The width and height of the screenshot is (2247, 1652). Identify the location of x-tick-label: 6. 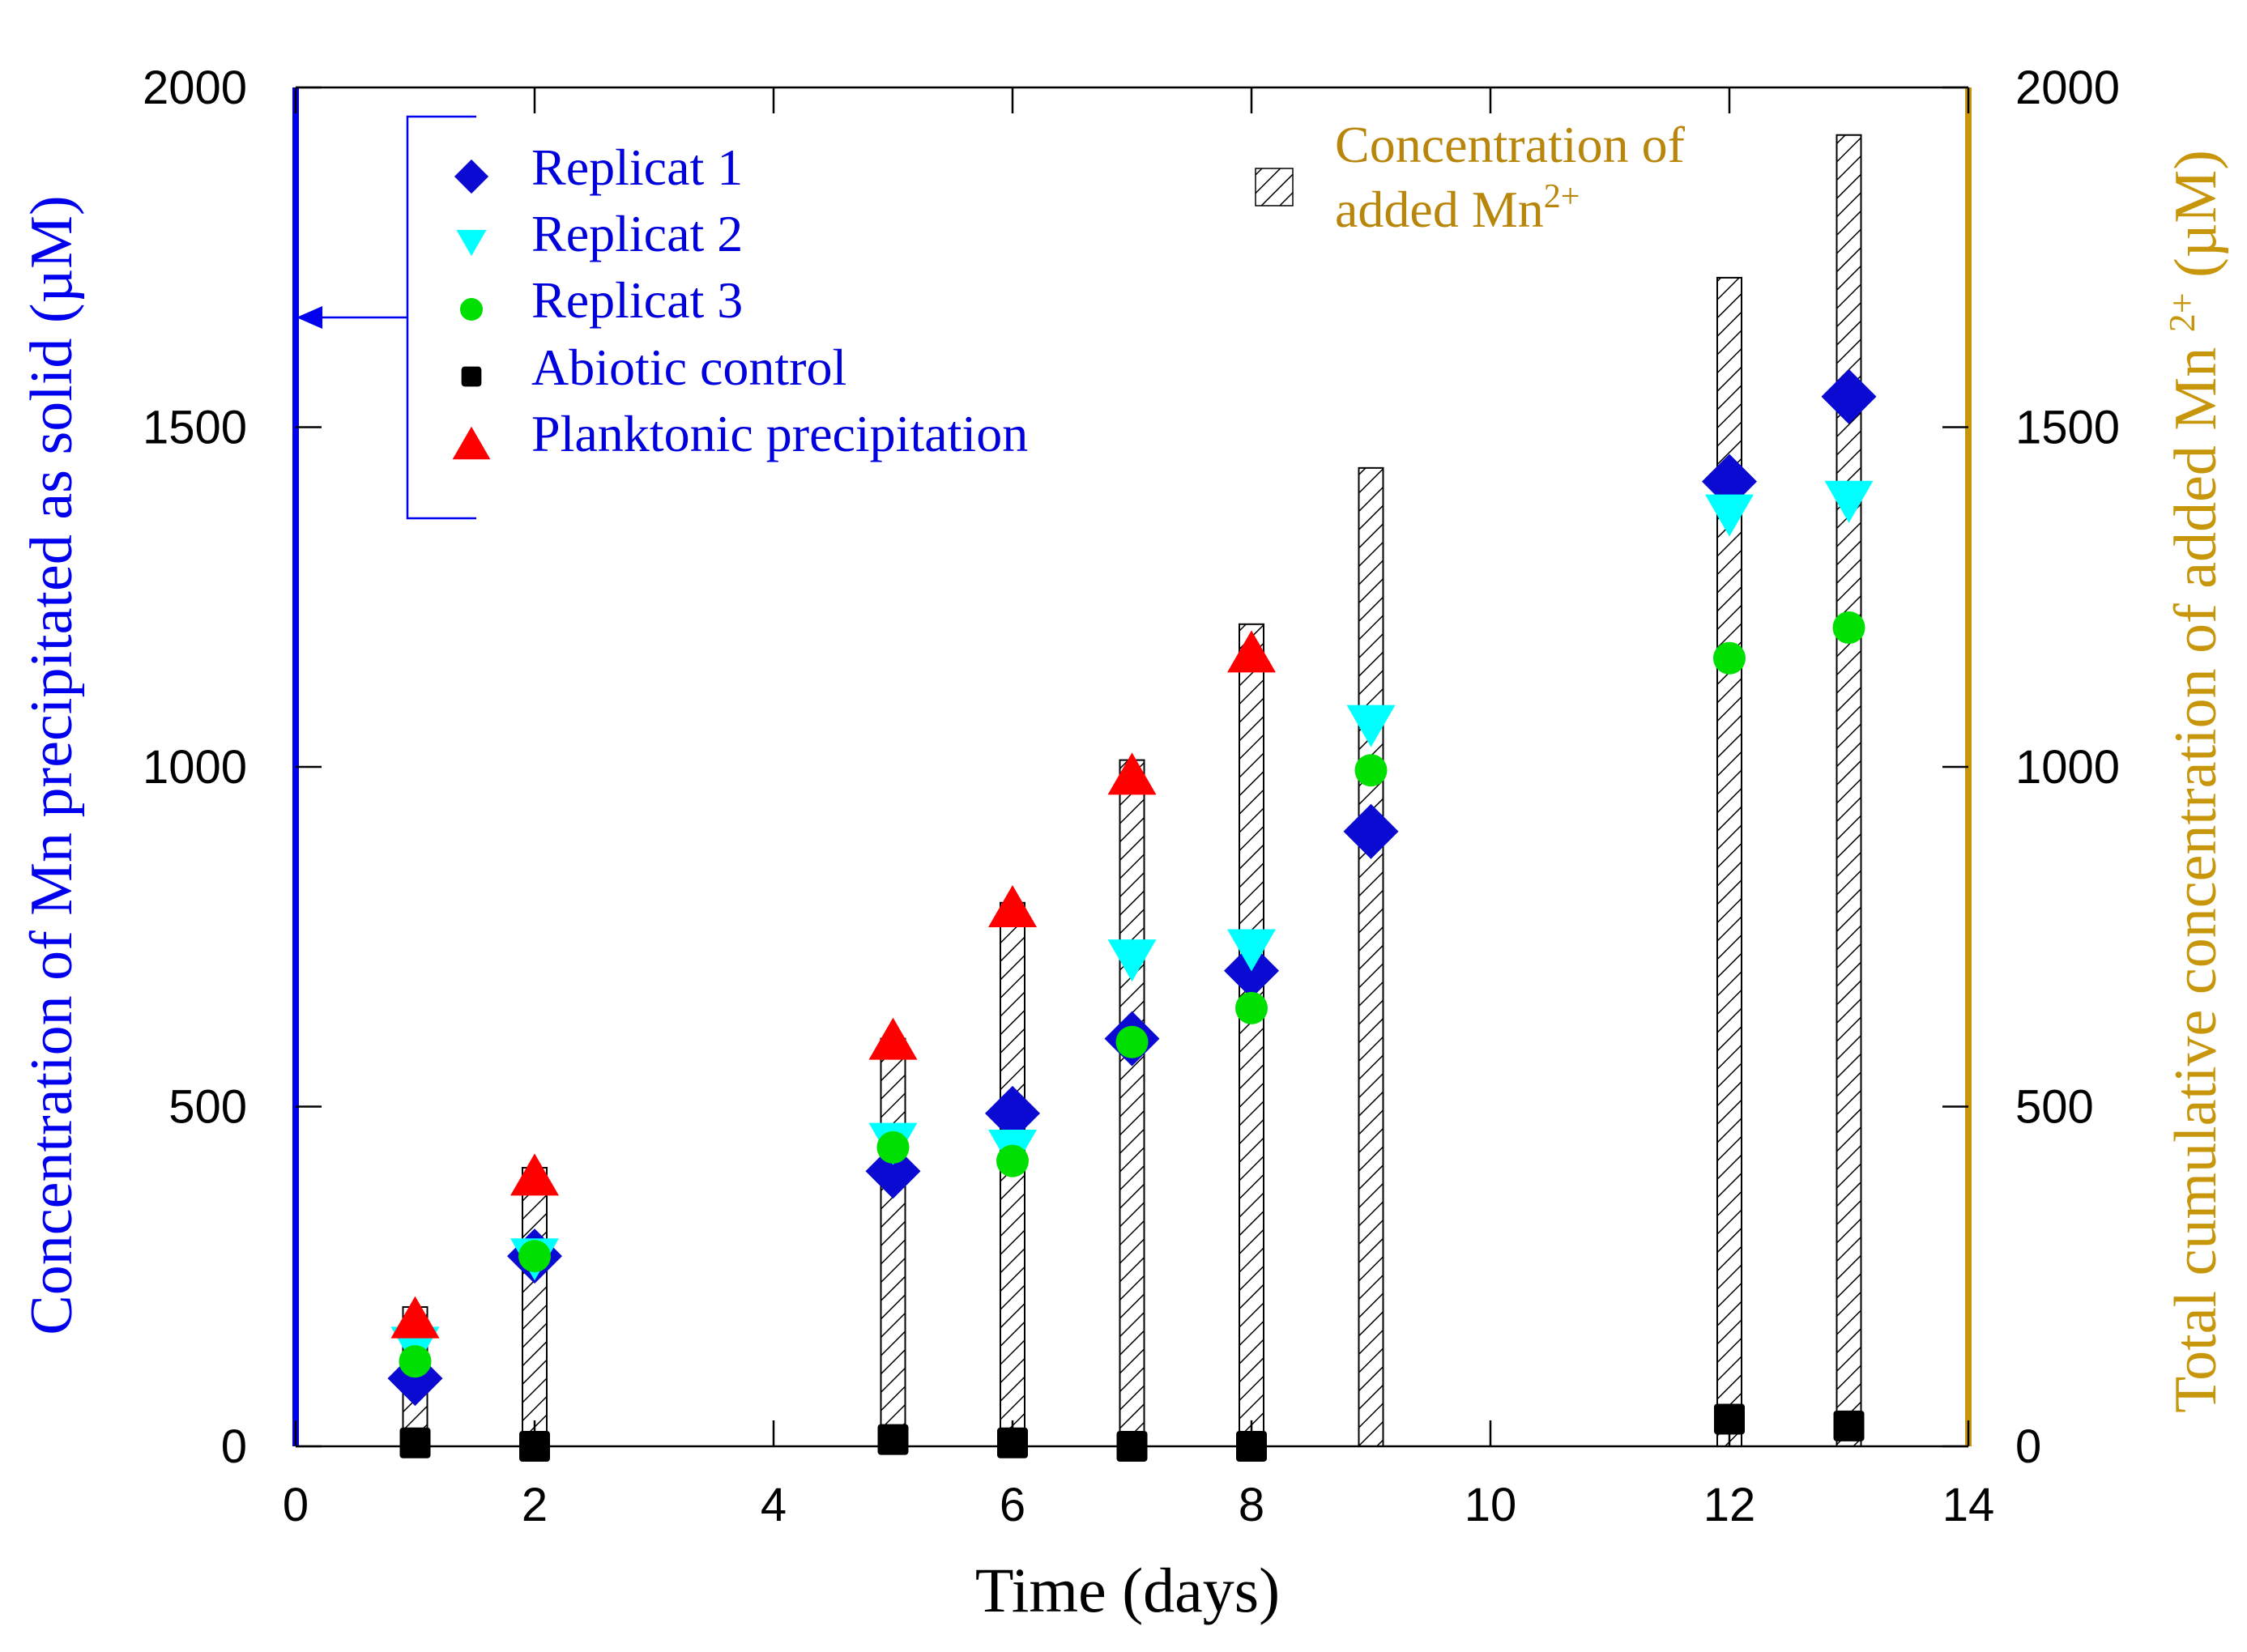
(1012, 1505).